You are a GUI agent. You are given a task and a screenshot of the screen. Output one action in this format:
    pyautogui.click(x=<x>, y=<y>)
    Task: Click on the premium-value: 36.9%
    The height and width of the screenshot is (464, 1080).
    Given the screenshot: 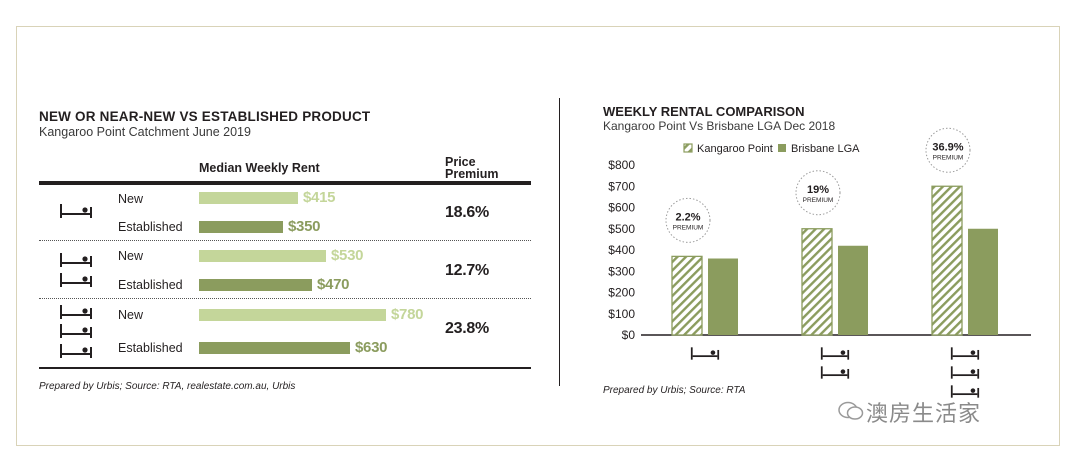 What is the action you would take?
    pyautogui.click(x=947, y=147)
    